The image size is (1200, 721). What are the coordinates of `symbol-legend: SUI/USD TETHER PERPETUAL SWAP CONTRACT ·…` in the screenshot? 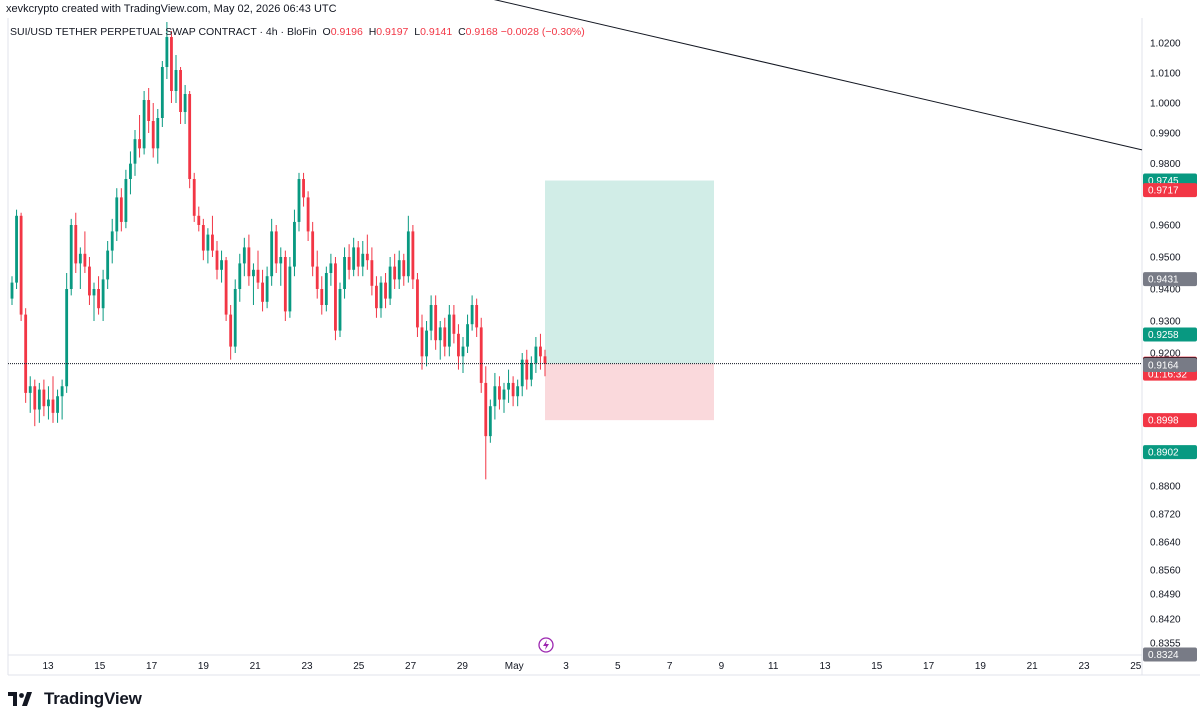 It's located at (297, 32).